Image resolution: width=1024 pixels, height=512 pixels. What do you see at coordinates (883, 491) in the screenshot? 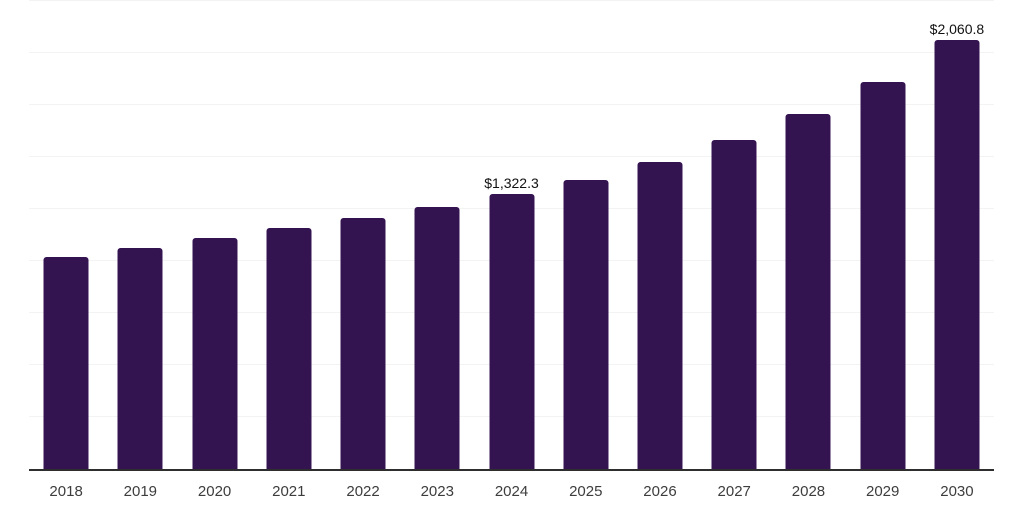
I see `x-tick-label-2029: 2029` at bounding box center [883, 491].